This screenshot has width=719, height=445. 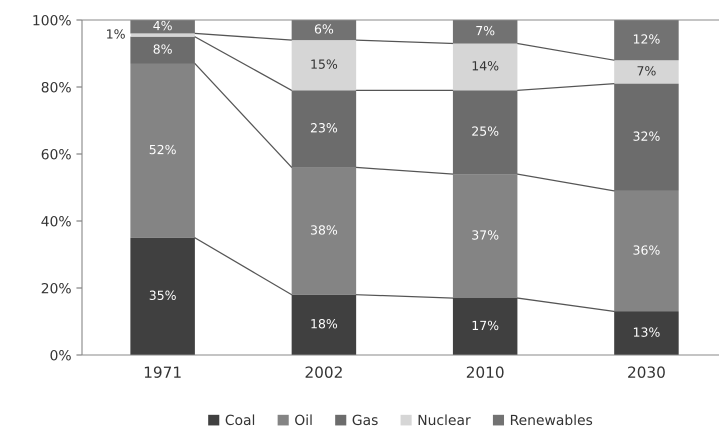 I want to click on data-label: 8%, so click(x=163, y=49).